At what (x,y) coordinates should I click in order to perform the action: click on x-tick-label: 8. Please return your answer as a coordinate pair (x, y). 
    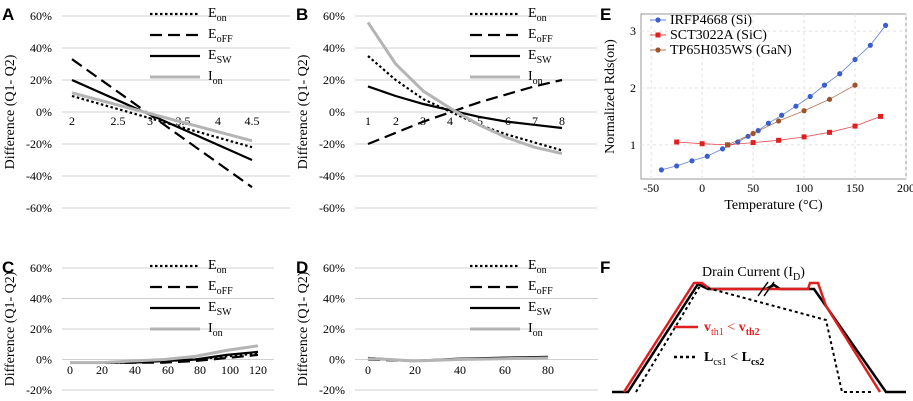
    Looking at the image, I should click on (562, 121).